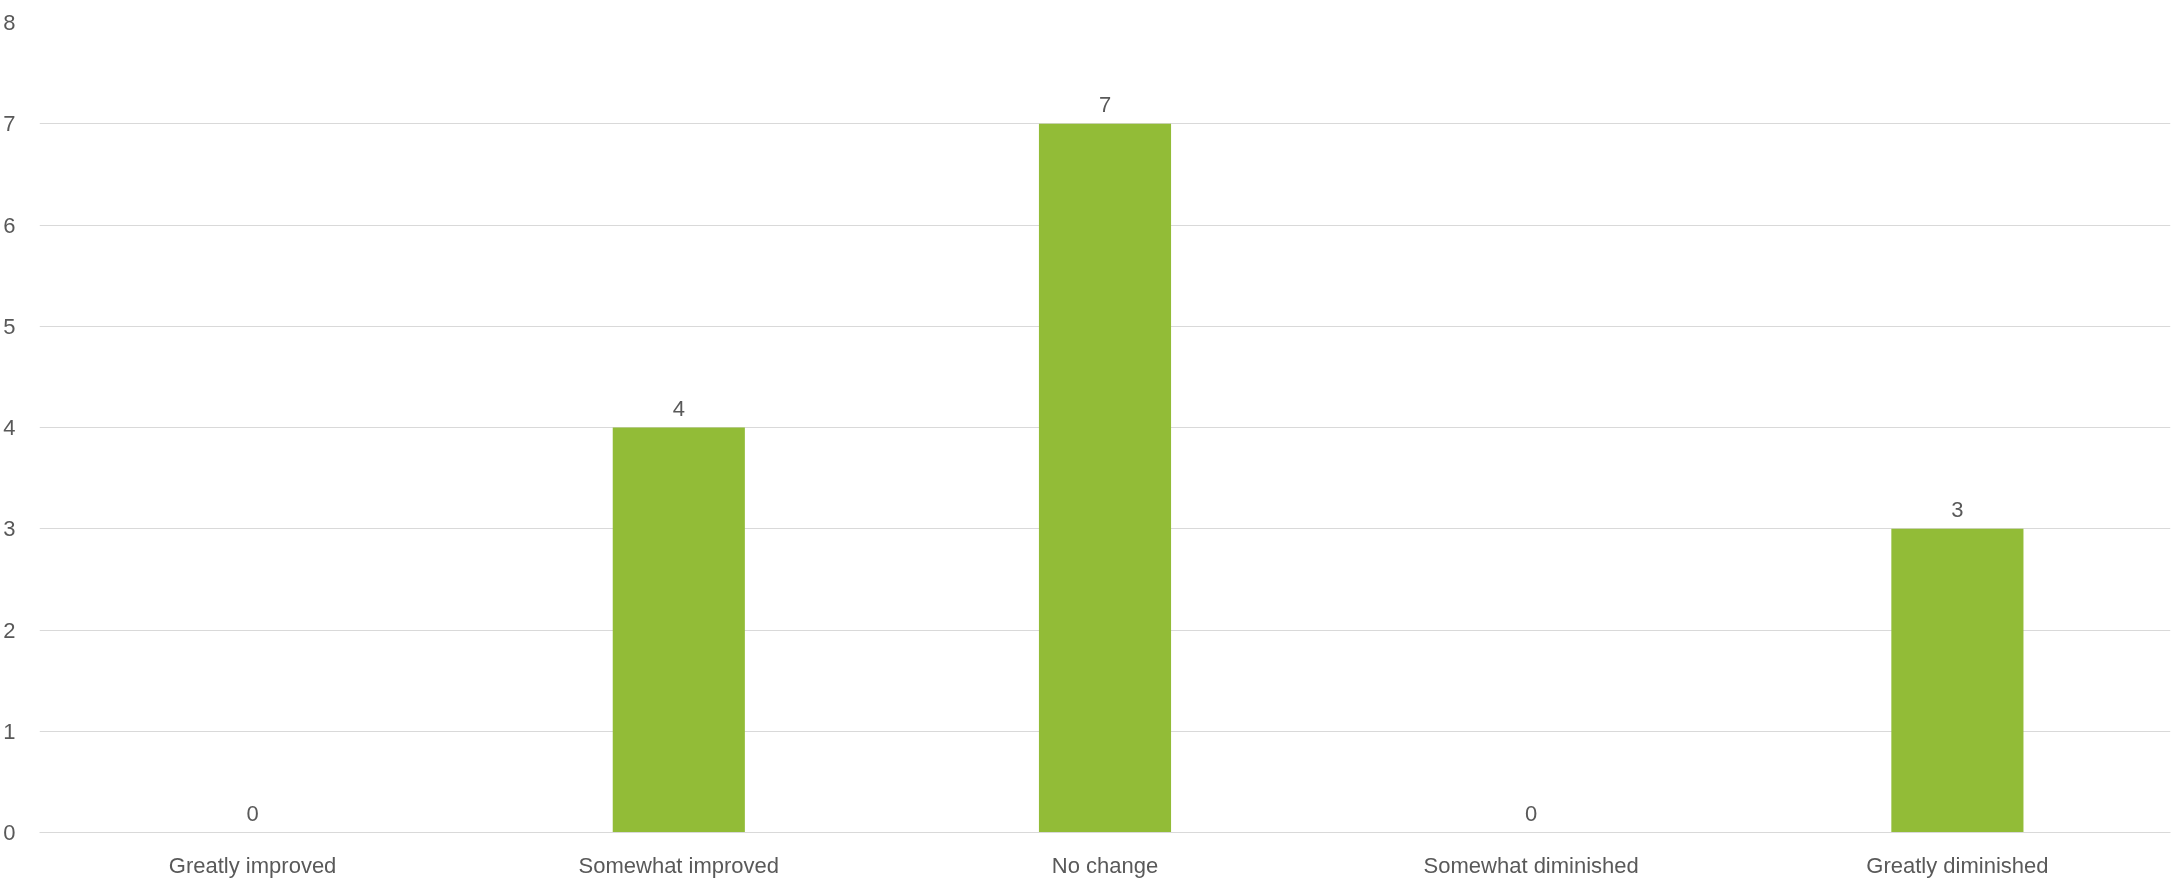  I want to click on data-label: 7, so click(1105, 104).